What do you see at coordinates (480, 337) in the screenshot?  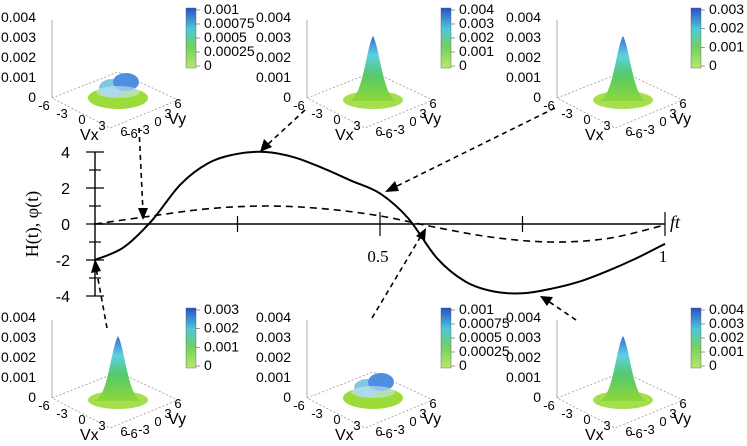 I see `inset-colorbar-label: 0.0005` at bounding box center [480, 337].